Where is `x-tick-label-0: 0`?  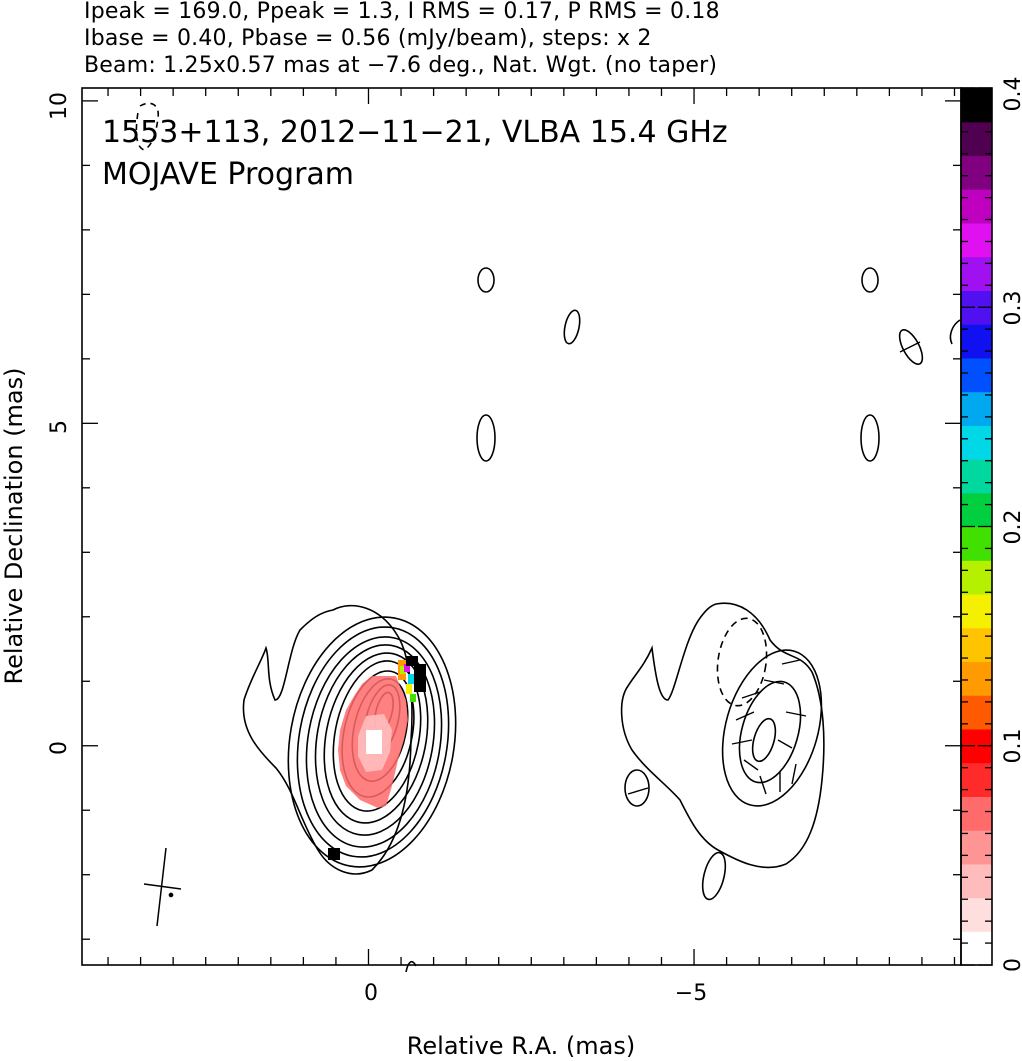
x-tick-label-0: 0 is located at coordinates (371, 993).